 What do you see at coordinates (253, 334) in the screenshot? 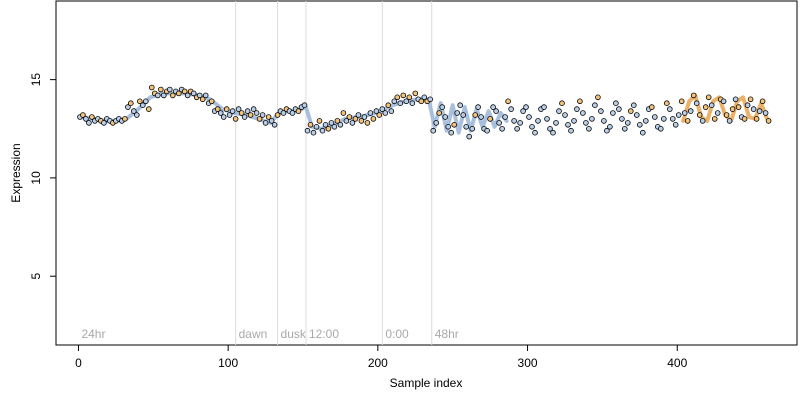
I see `annotation-label: dawn` at bounding box center [253, 334].